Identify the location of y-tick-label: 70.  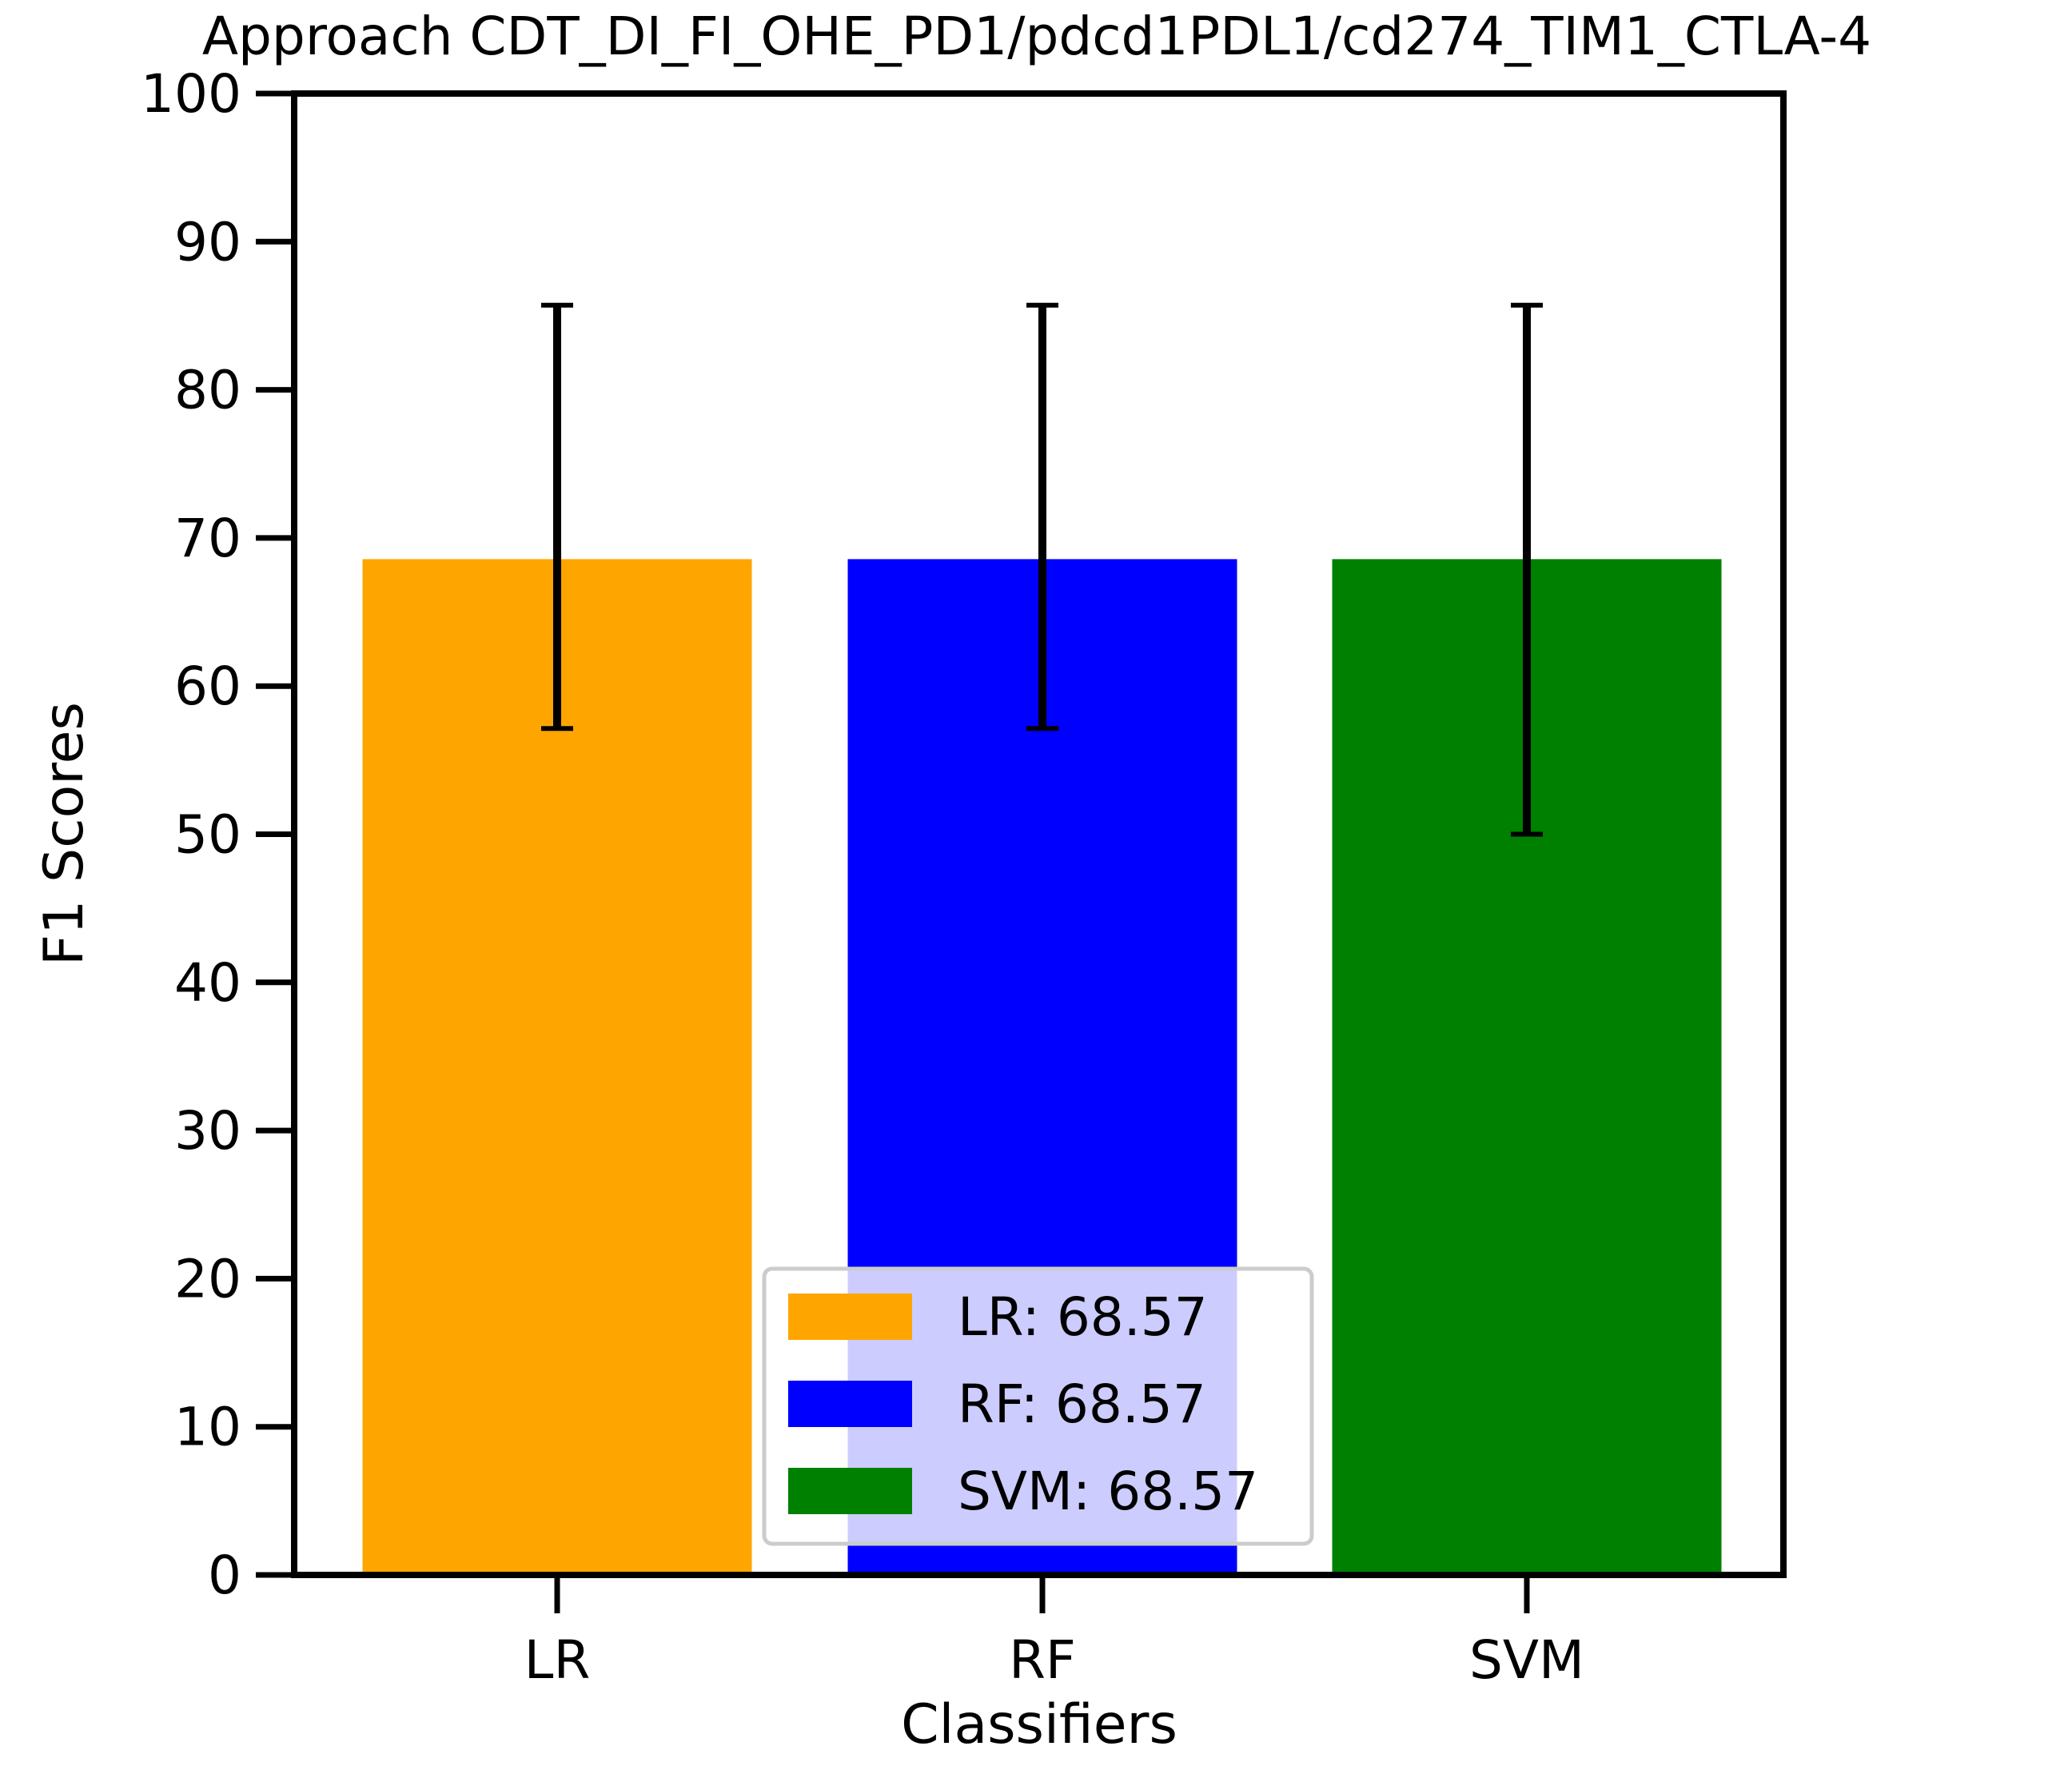
(207, 538).